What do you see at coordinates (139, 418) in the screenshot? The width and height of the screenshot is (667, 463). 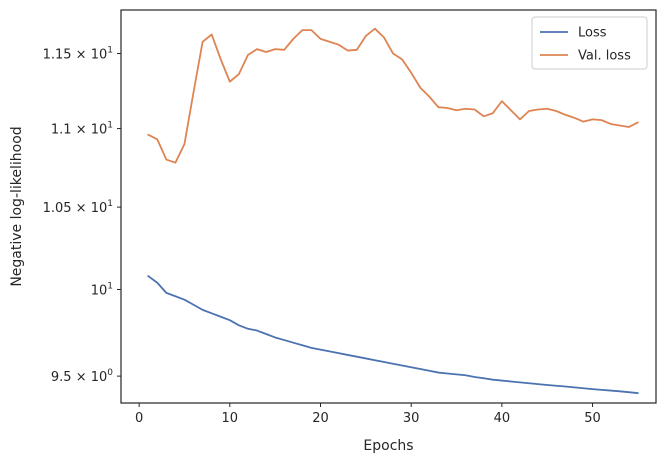 I see `x-tick-label: 0` at bounding box center [139, 418].